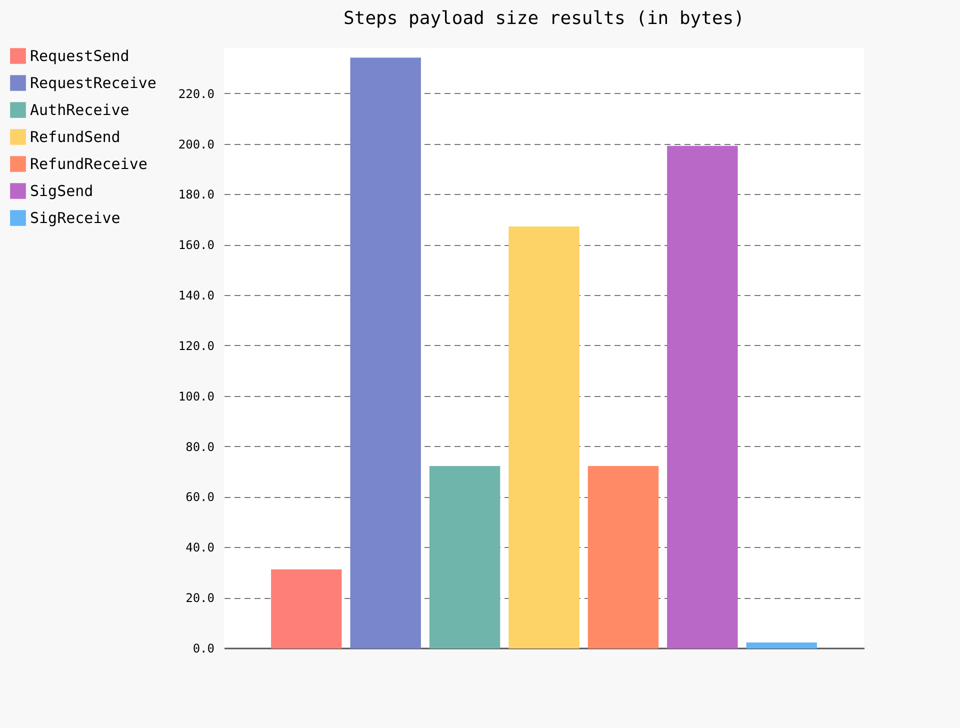 Image resolution: width=960 pixels, height=728 pixels. What do you see at coordinates (200, 447) in the screenshot?
I see `y-tick-label: 80.0` at bounding box center [200, 447].